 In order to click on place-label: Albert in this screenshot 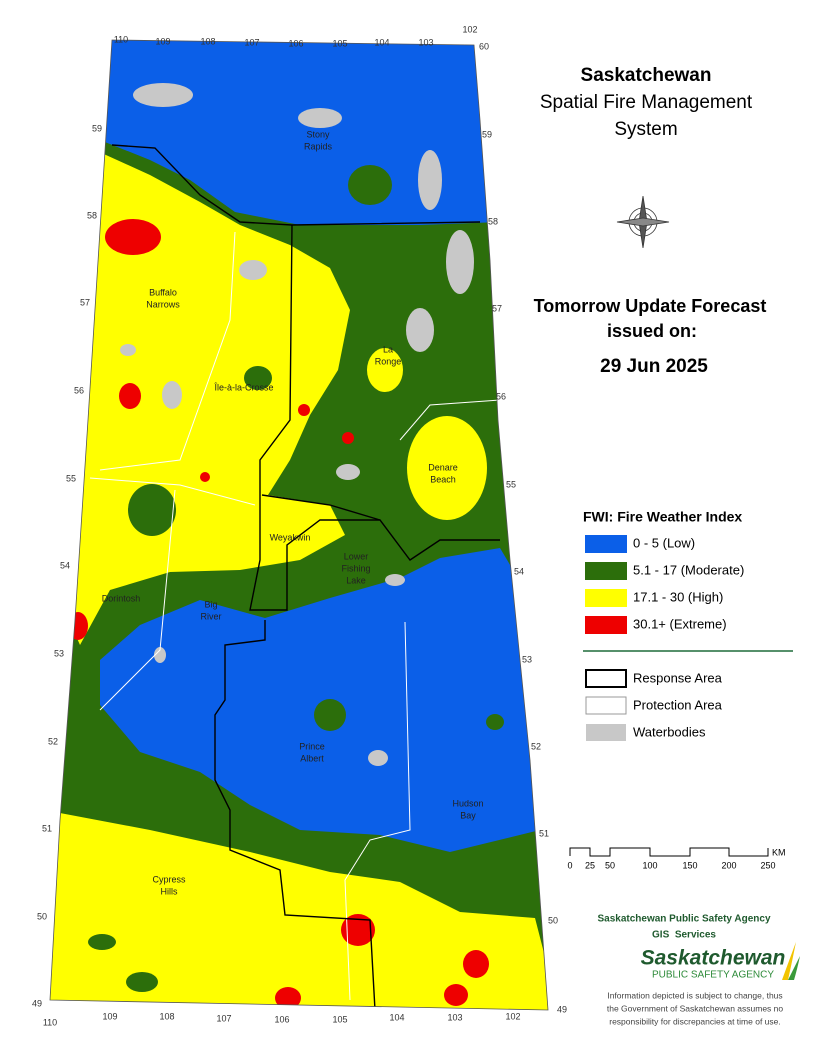, I will do `click(312, 758)`.